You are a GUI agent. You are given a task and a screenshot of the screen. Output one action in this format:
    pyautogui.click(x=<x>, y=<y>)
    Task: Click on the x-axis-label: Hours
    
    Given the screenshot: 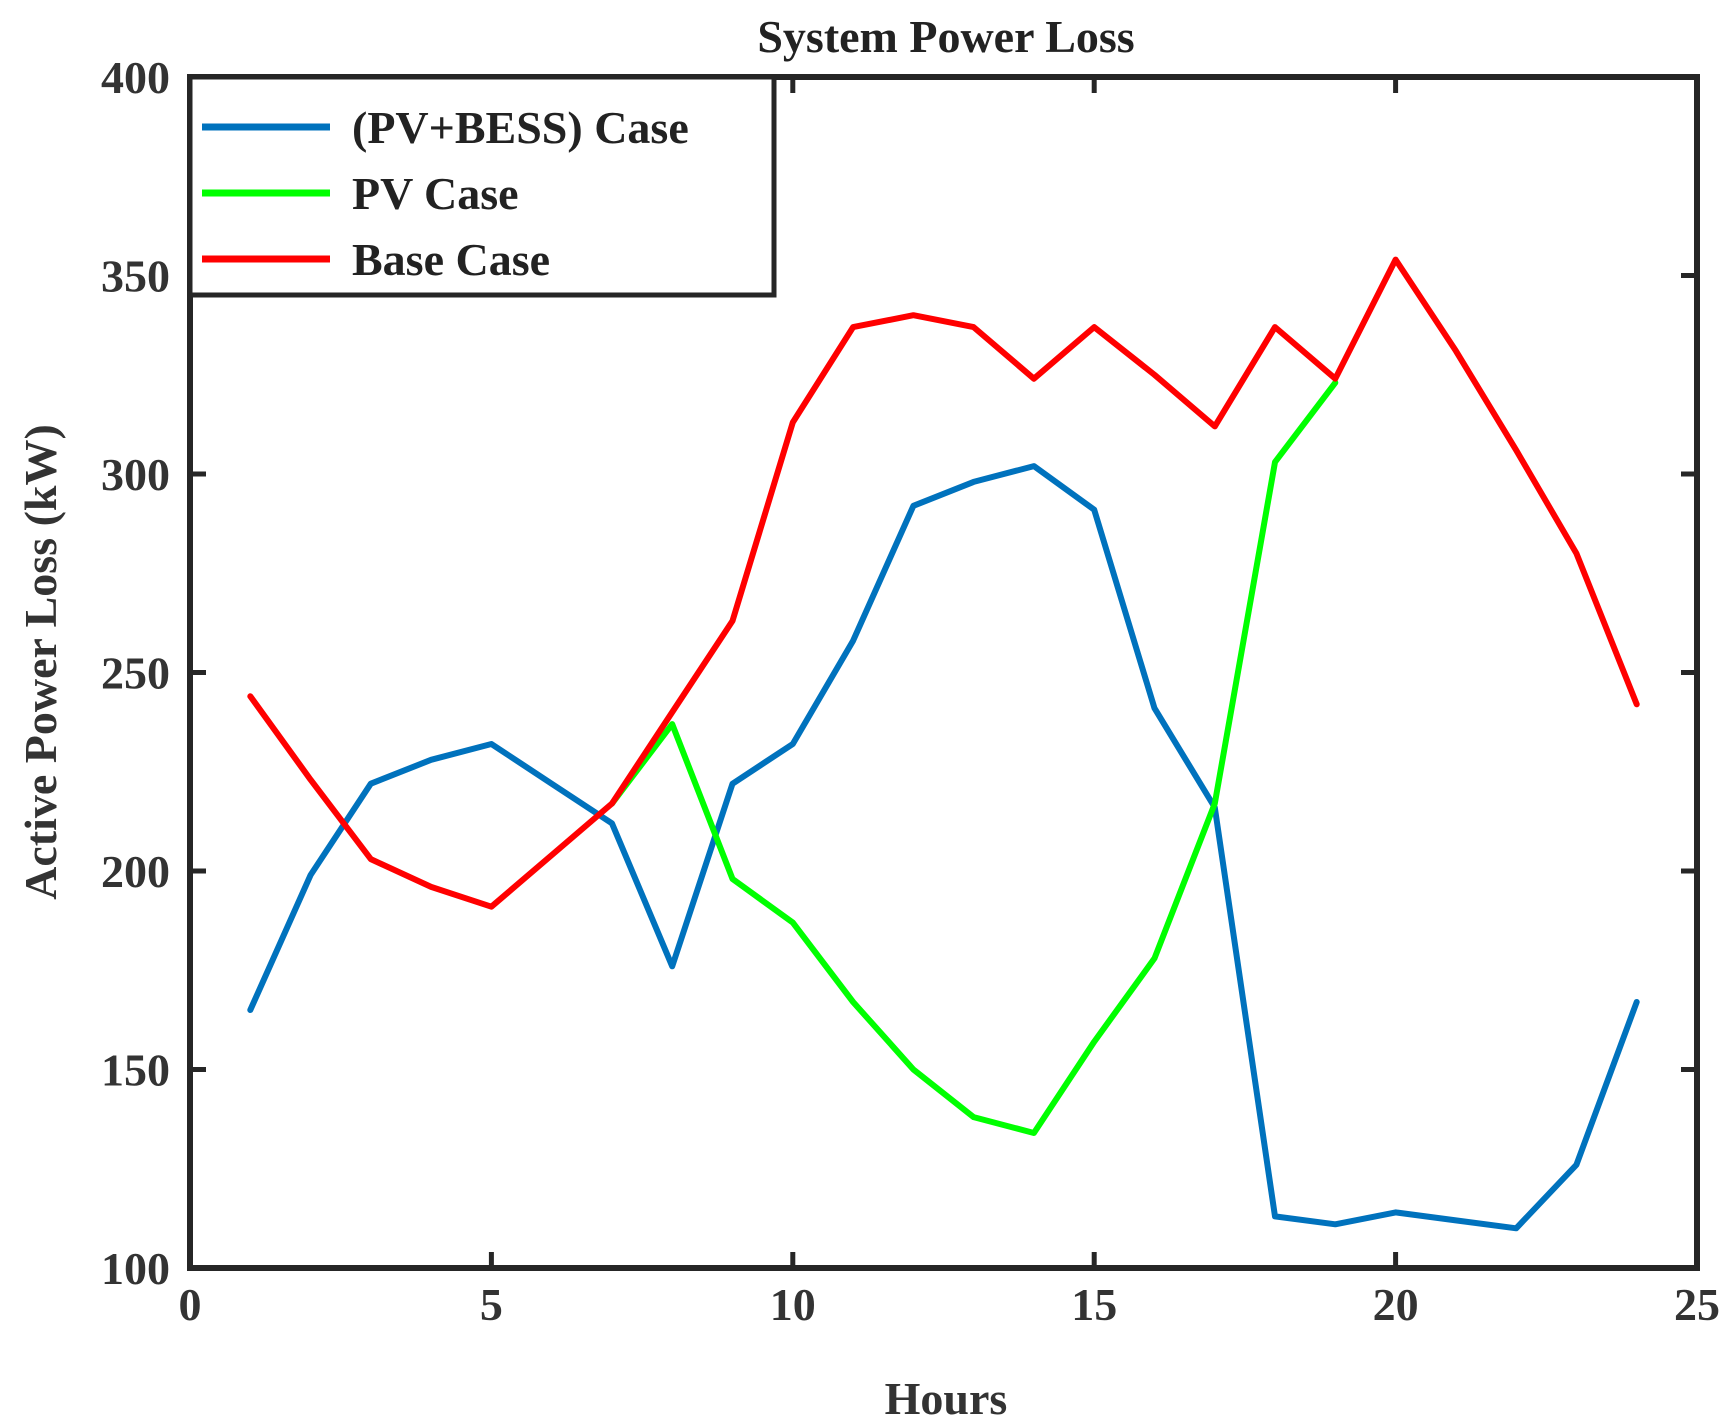 What is the action you would take?
    pyautogui.click(x=946, y=1398)
    